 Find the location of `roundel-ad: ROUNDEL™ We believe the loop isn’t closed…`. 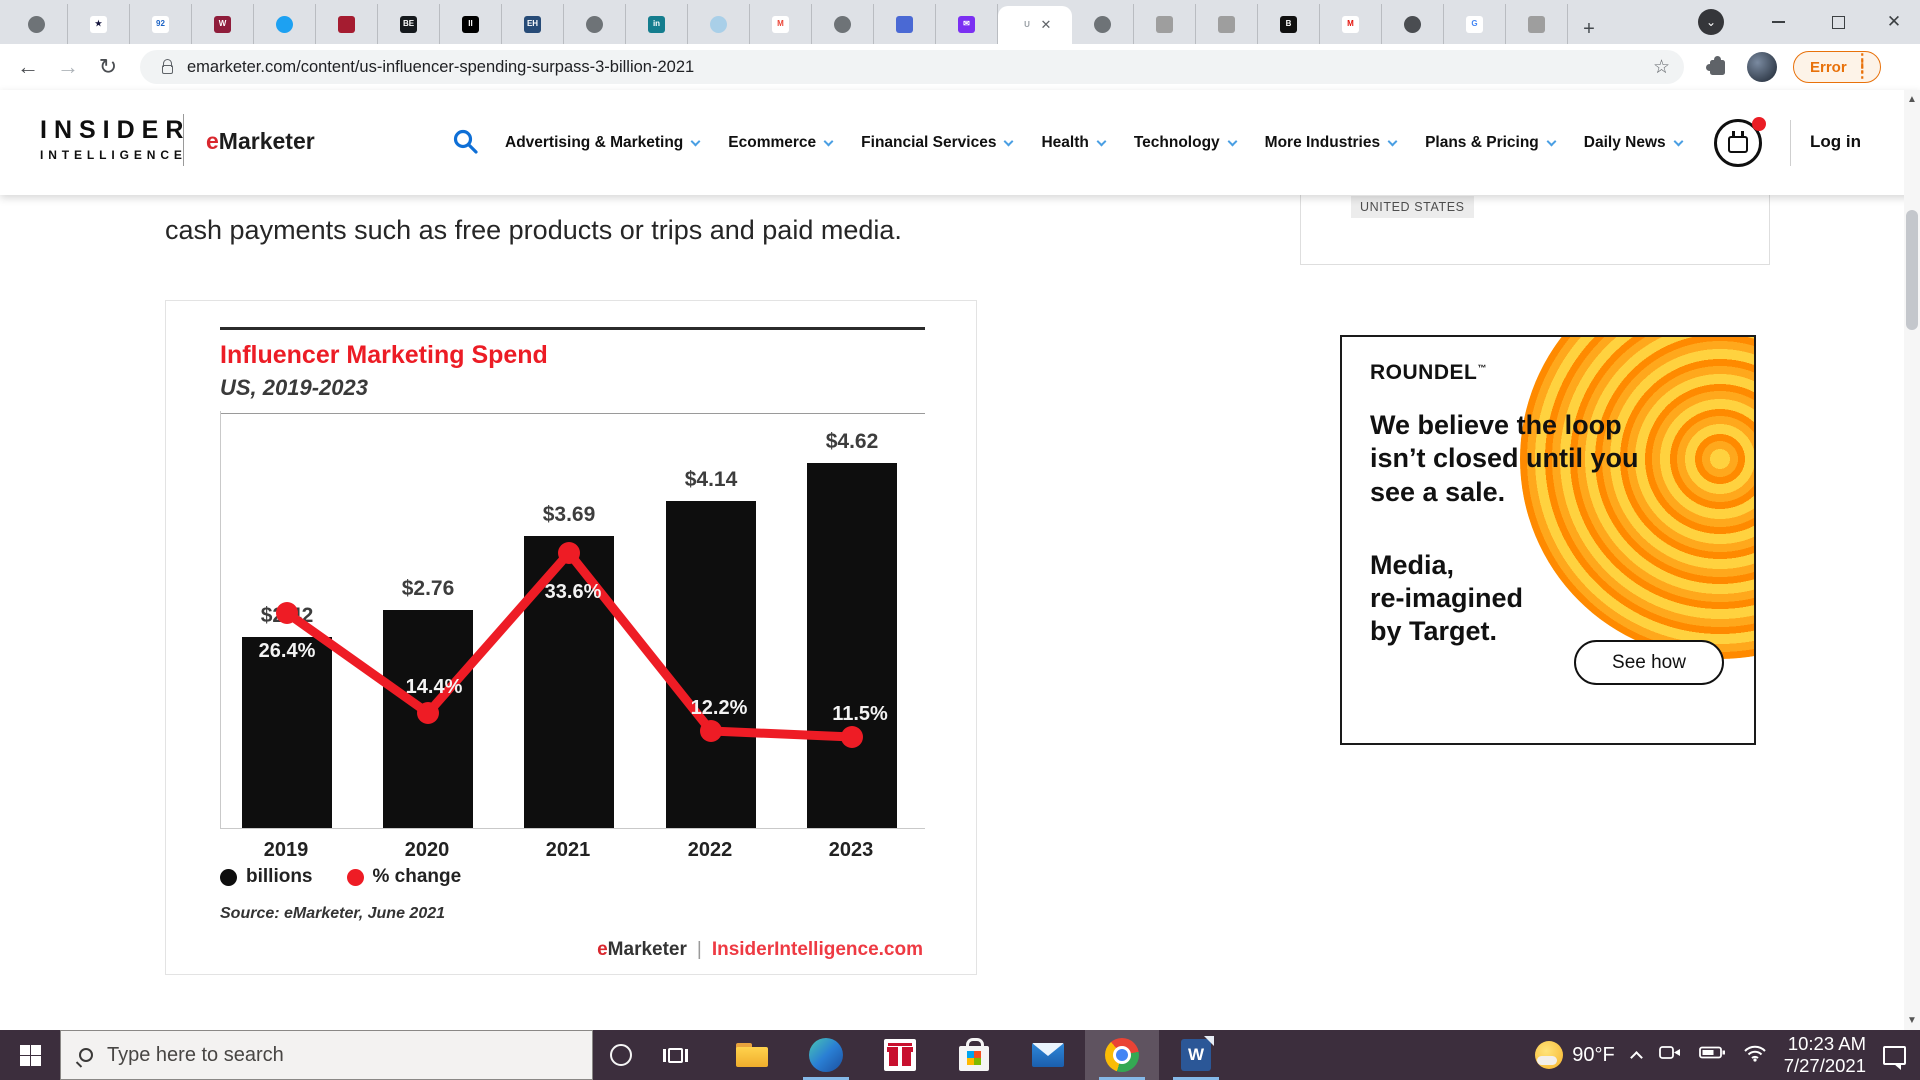

roundel-ad: ROUNDEL™ We believe the loop isn’t closed… is located at coordinates (1548, 540).